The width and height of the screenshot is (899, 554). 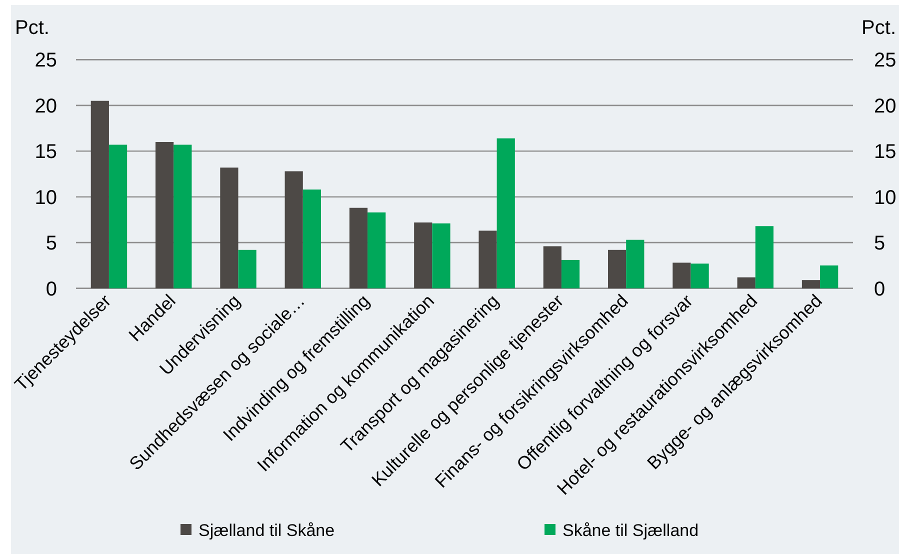 I want to click on y-tick-label: 15, so click(x=45, y=152).